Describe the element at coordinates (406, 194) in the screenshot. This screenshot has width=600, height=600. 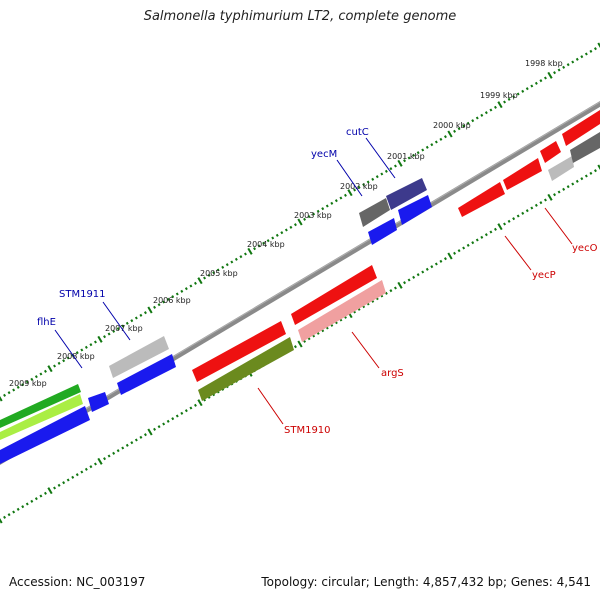
I see `gene-feature-navy` at that location.